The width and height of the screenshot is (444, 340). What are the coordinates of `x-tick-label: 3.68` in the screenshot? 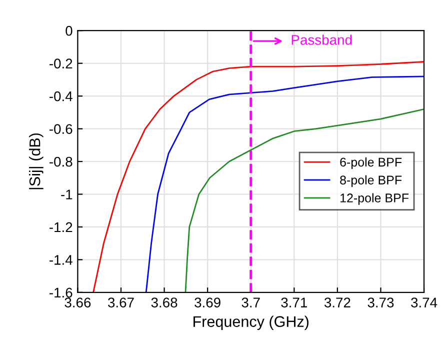 It's located at (164, 303).